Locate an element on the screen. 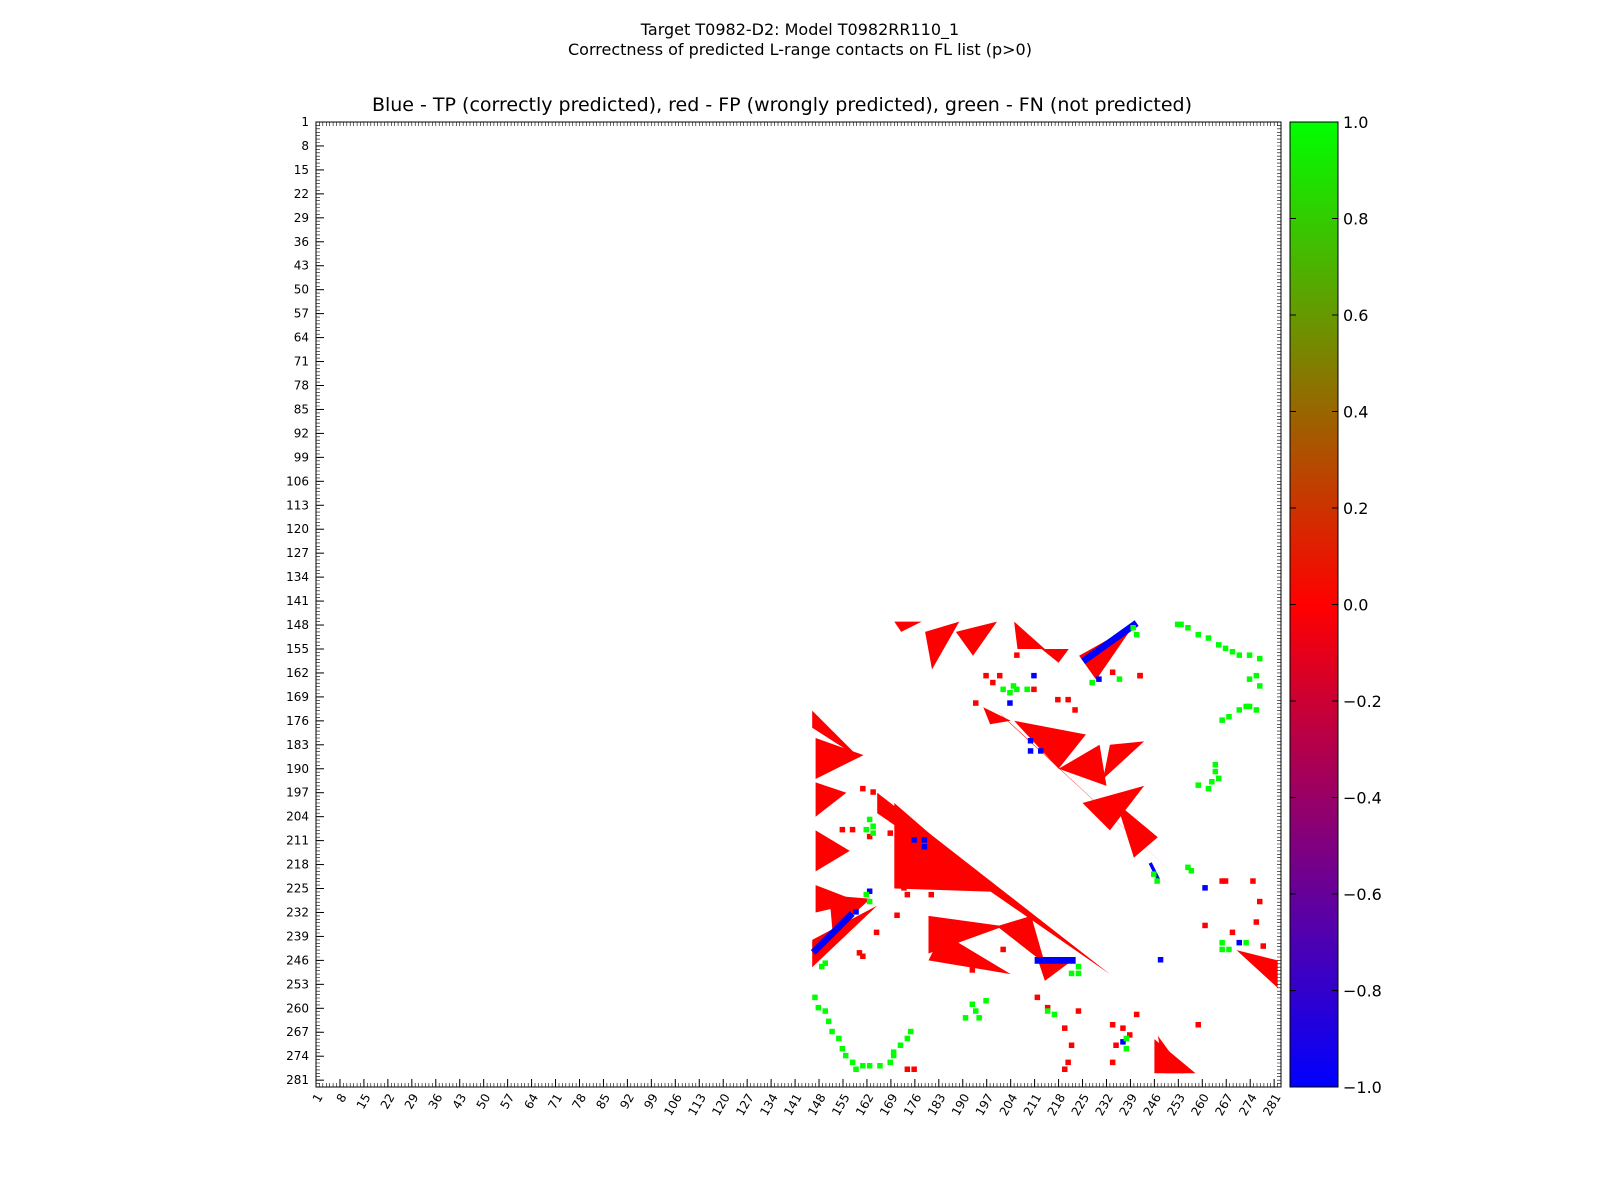  y-tick-label: 106 is located at coordinates (297, 481).